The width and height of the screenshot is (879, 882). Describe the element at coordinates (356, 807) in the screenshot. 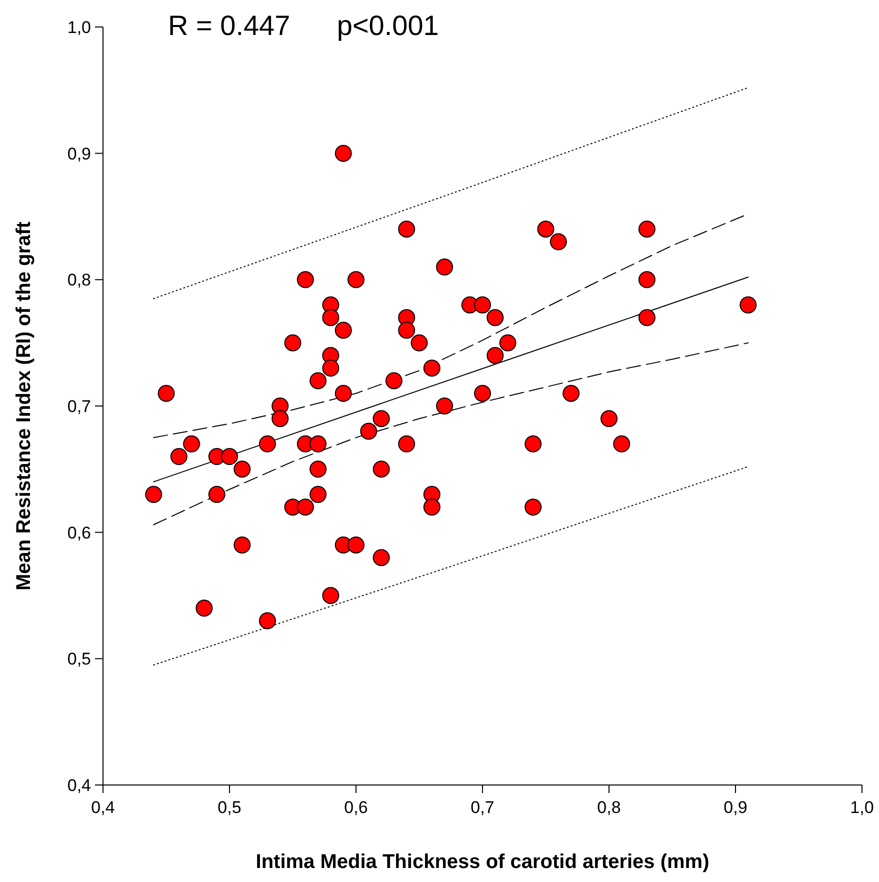

I see `x-tick-label: 0,6` at that location.